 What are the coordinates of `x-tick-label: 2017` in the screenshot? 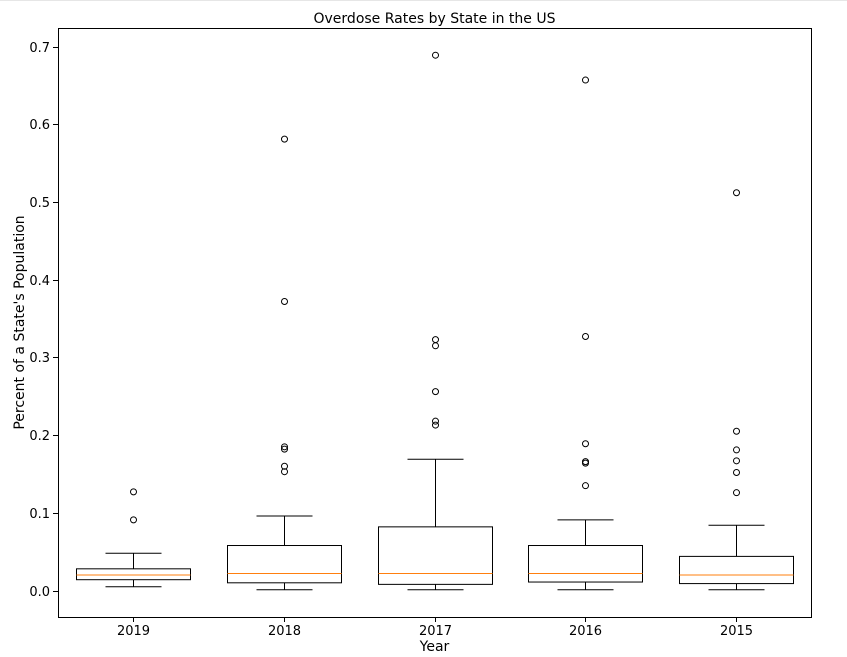 It's located at (435, 631).